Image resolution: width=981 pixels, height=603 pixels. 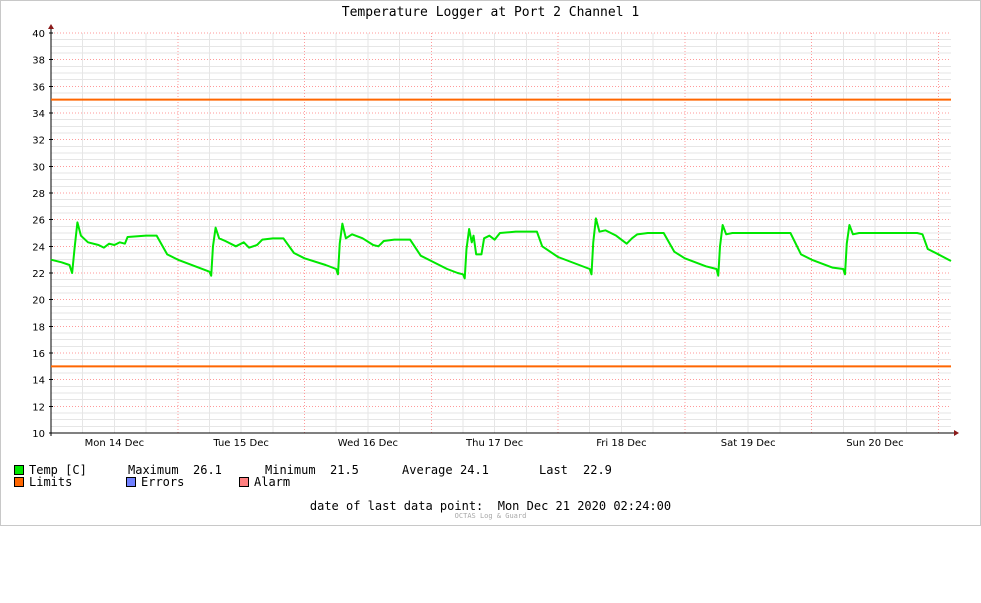 What do you see at coordinates (427, 470) in the screenshot?
I see `legend-average-label: Average` at bounding box center [427, 470].